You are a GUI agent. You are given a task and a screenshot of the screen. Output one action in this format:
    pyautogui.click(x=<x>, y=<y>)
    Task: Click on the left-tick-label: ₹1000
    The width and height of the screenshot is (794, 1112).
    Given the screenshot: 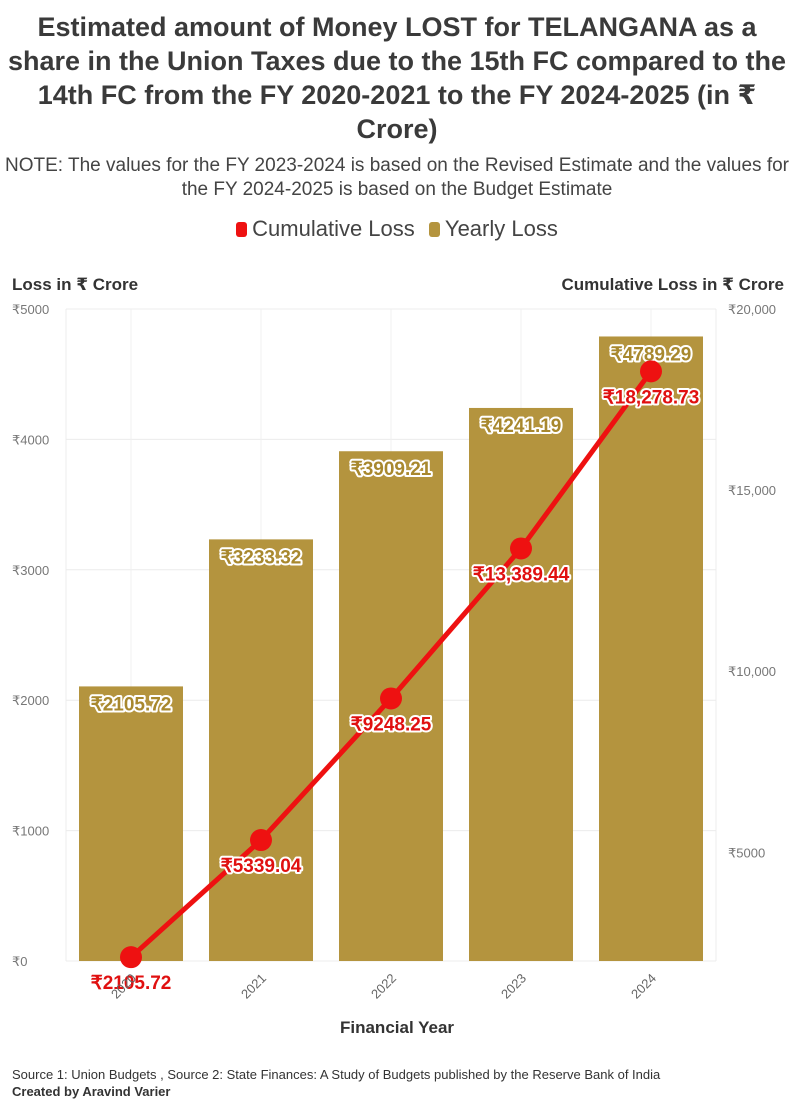 What is the action you would take?
    pyautogui.click(x=30, y=831)
    